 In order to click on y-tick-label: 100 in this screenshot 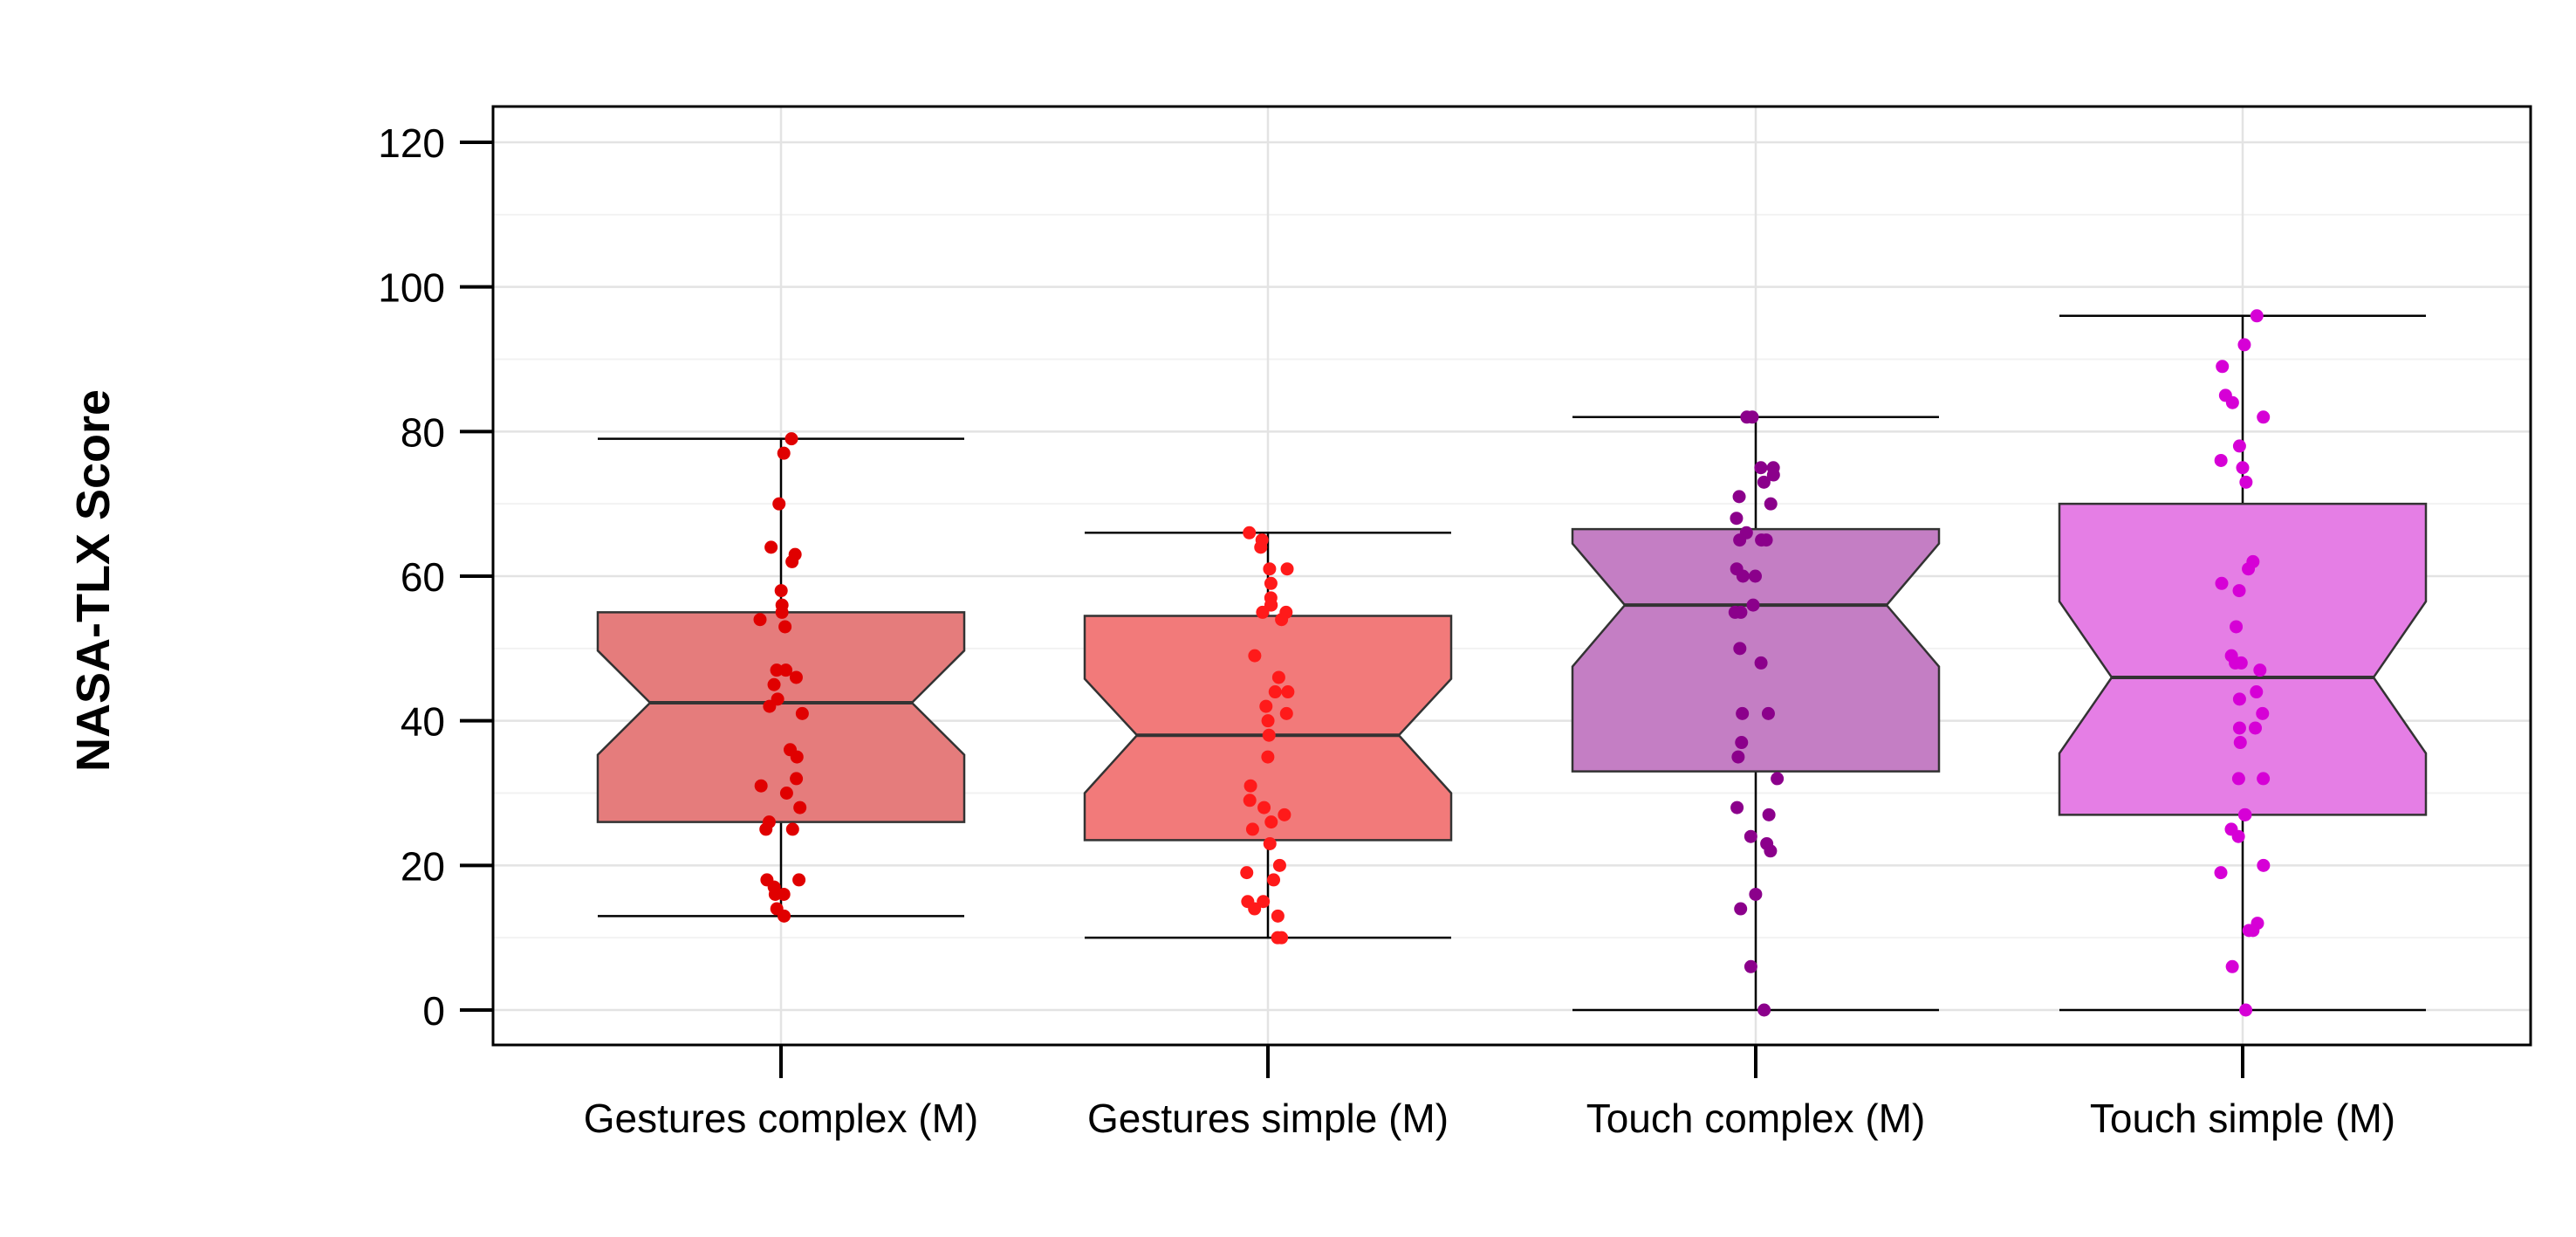, I will do `click(411, 288)`.